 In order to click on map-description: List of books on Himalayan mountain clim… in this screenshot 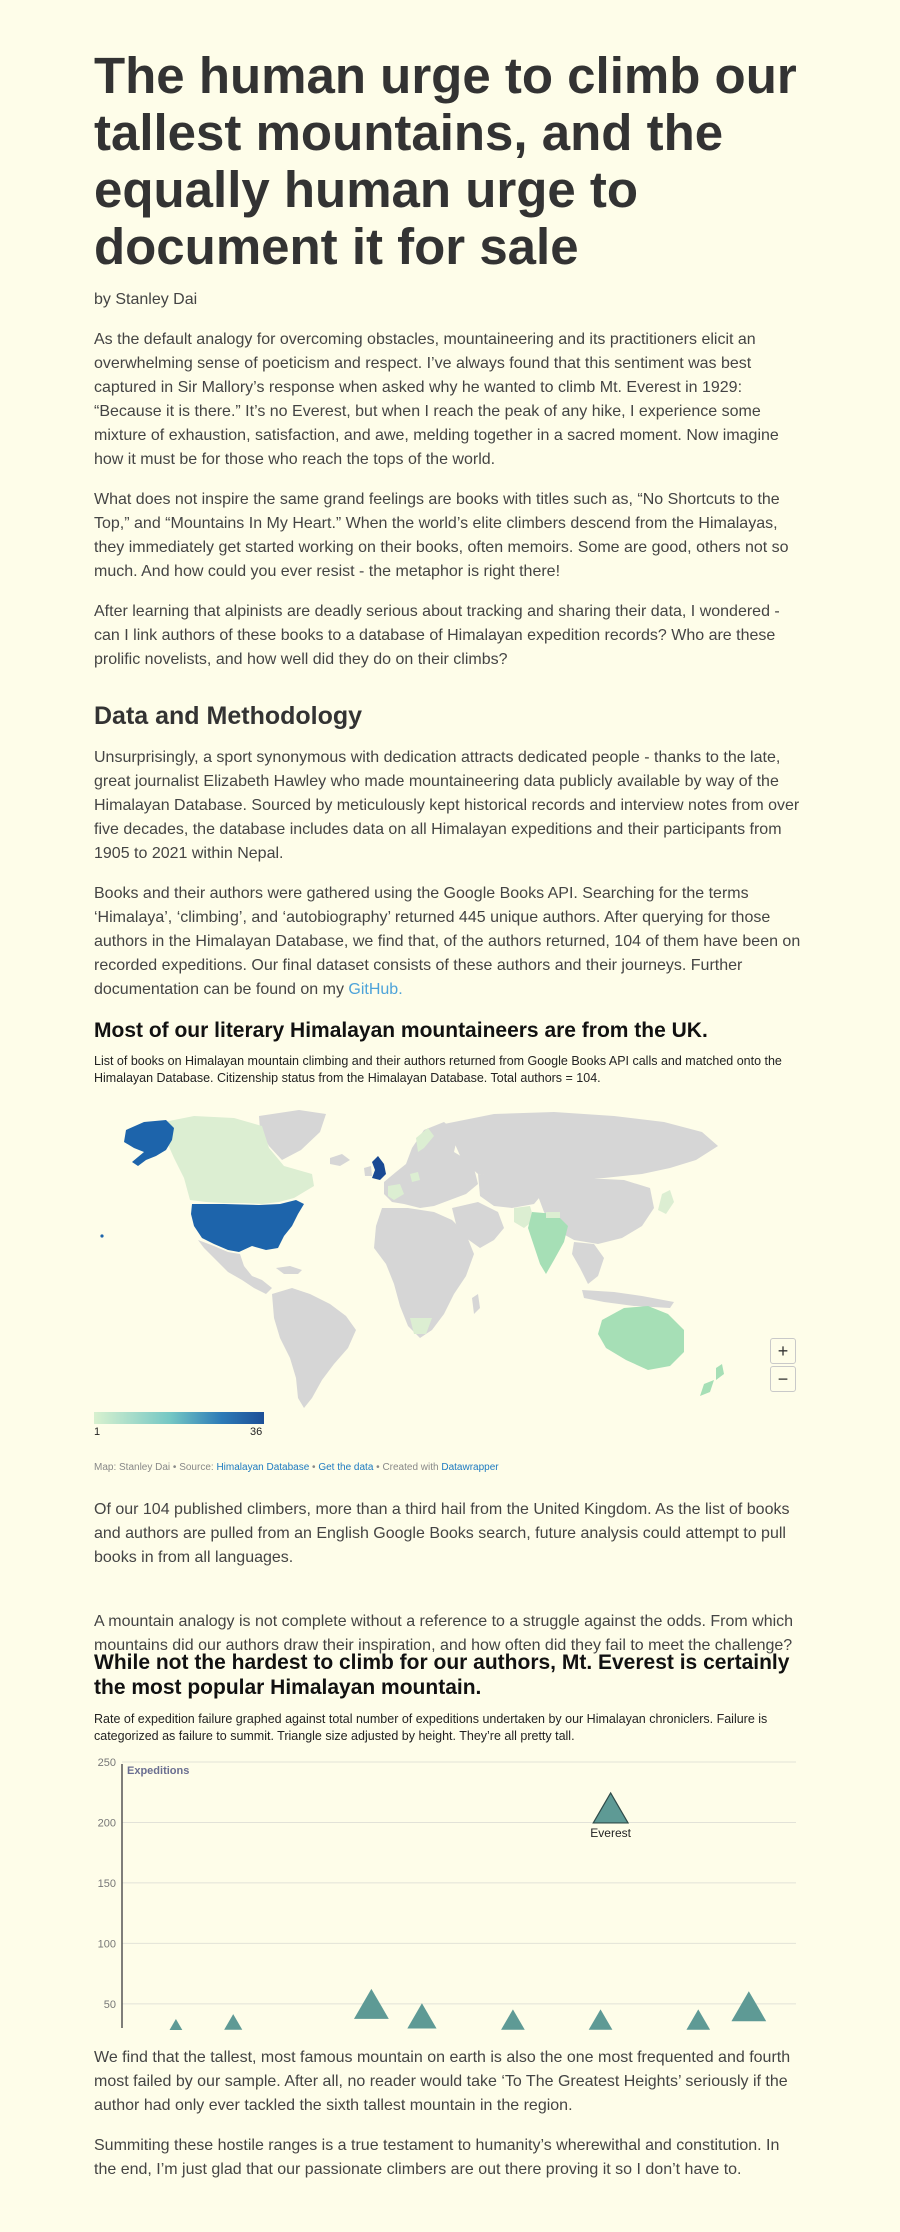, I will do `click(438, 1069)`.